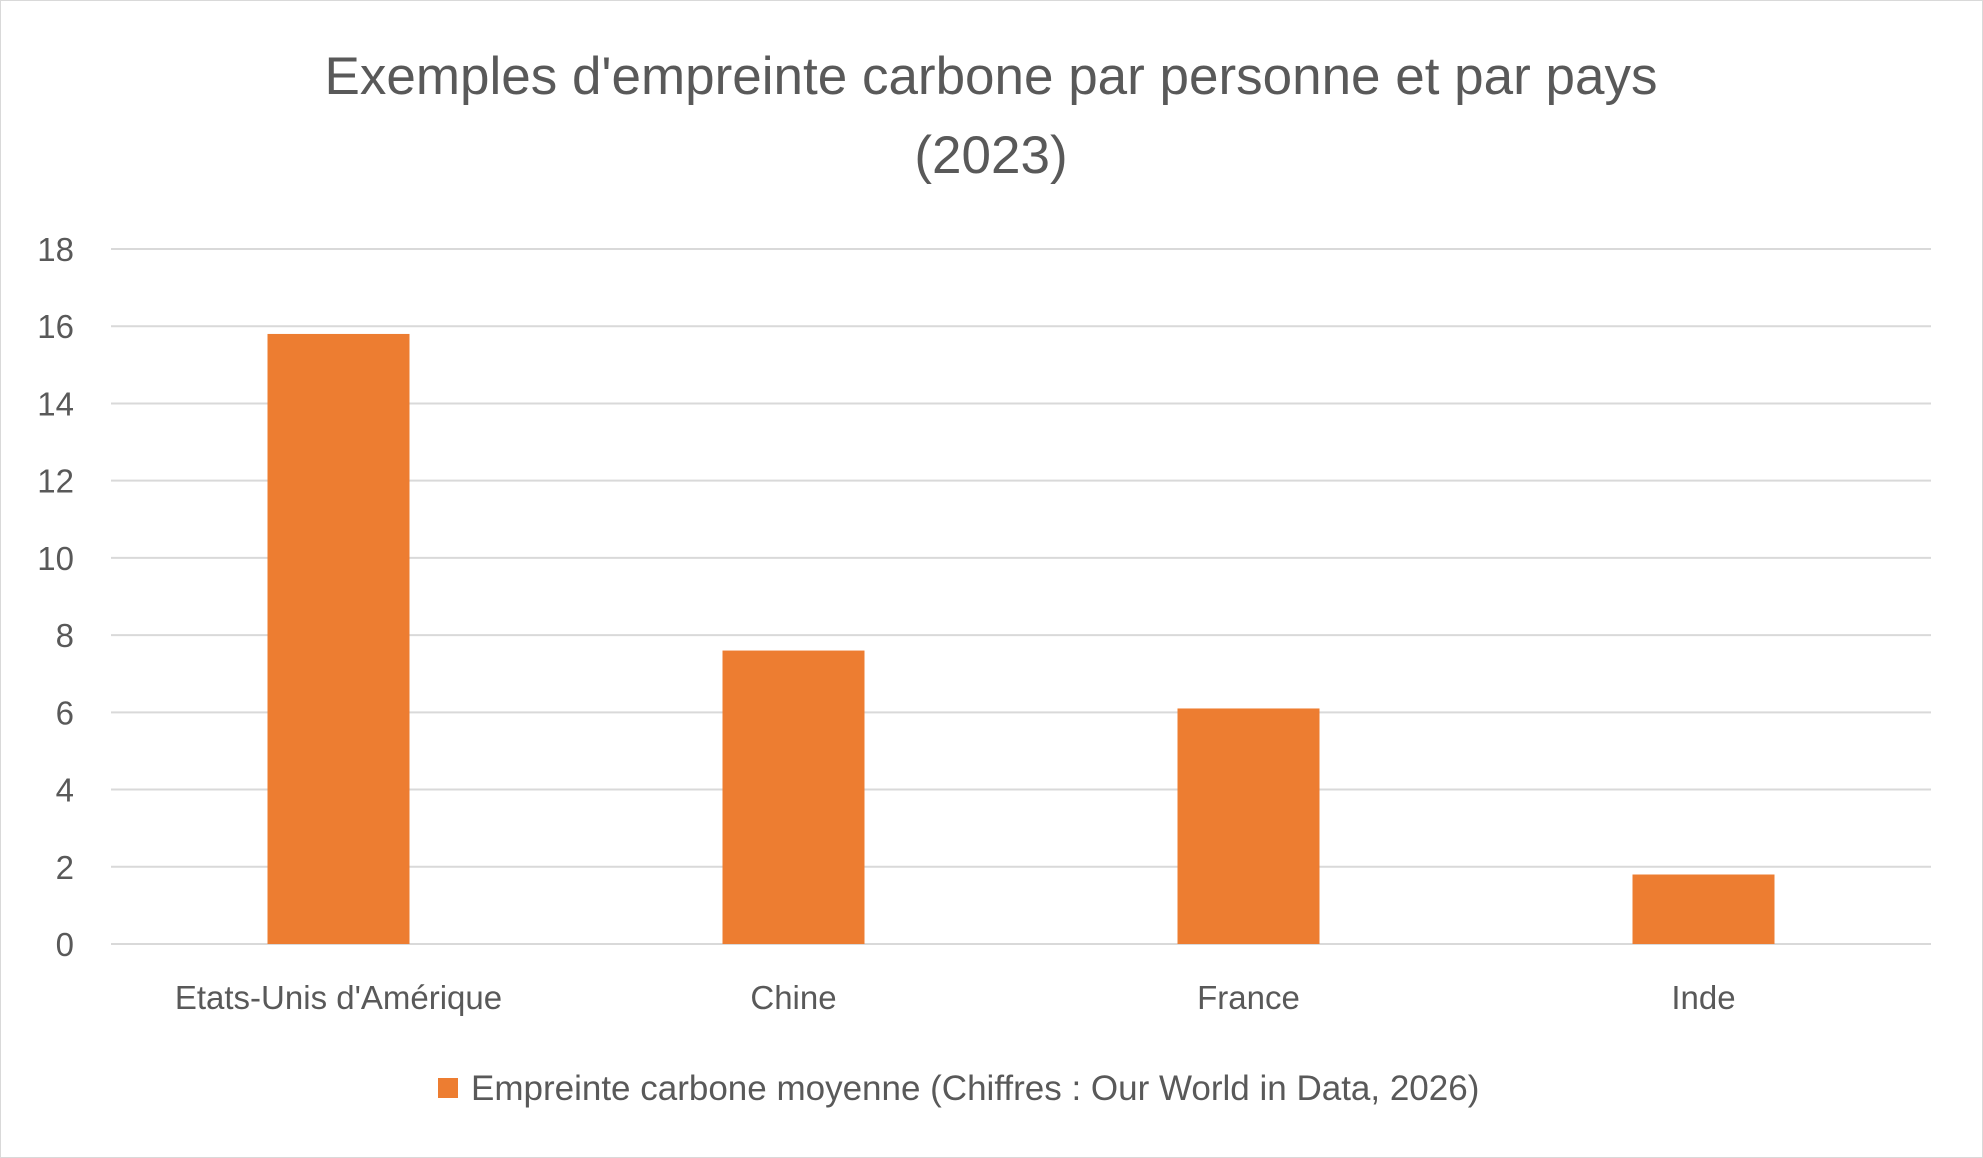  Describe the element at coordinates (65, 712) in the screenshot. I see `y-tick-label: 6` at that location.